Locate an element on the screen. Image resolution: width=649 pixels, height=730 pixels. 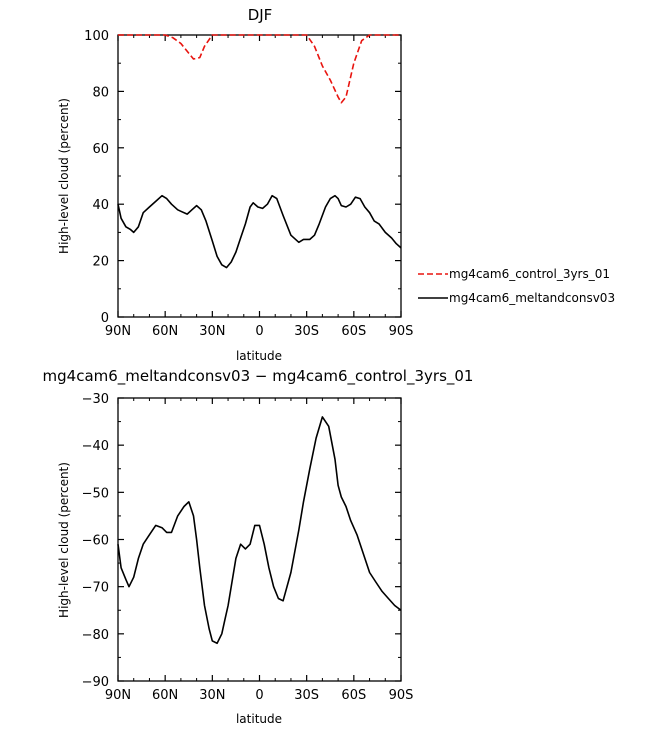
x-tick-label-bottom: 30N is located at coordinates (212, 695).